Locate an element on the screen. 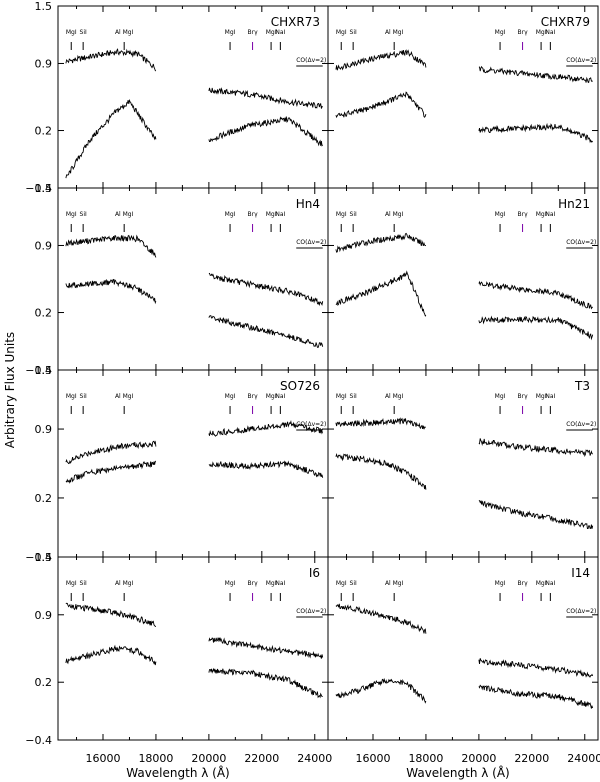  y-tick-label: 0.2 is located at coordinates (44, 131).